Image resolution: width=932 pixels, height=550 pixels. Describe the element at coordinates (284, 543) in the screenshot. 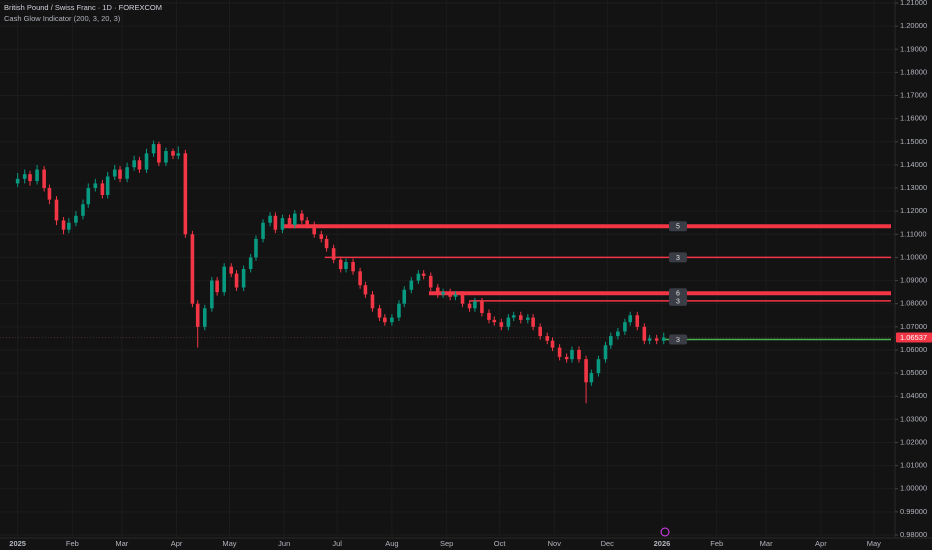

I see `x-tick-label: Jun` at that location.